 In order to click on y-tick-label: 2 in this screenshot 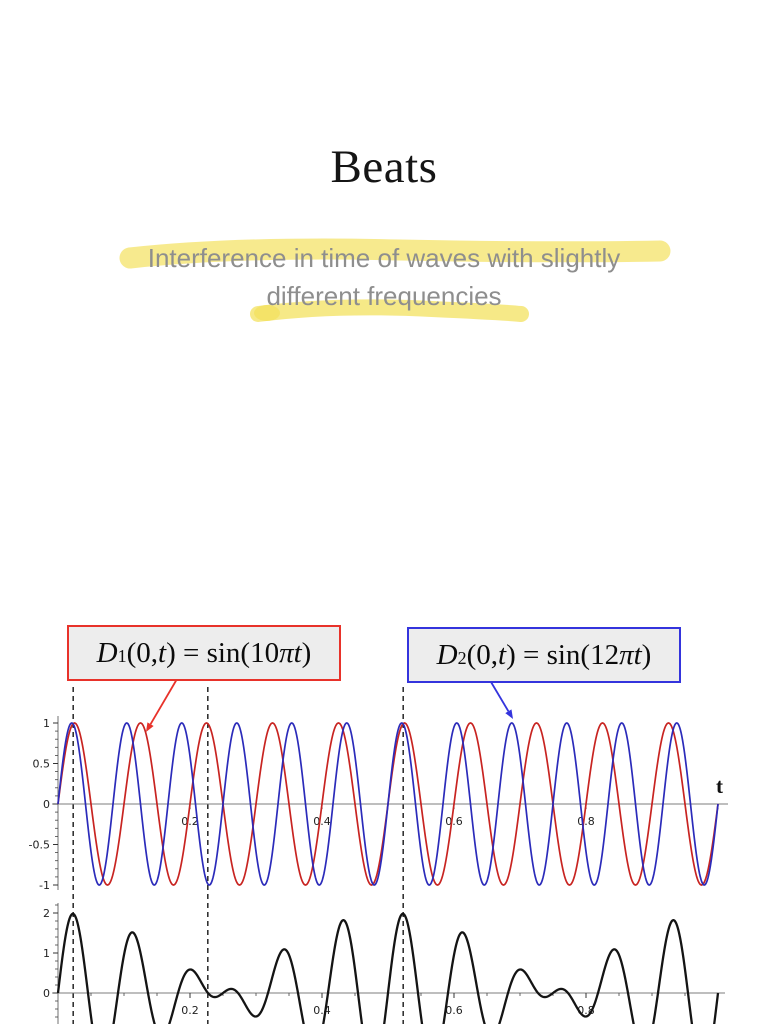, I will do `click(46, 913)`.